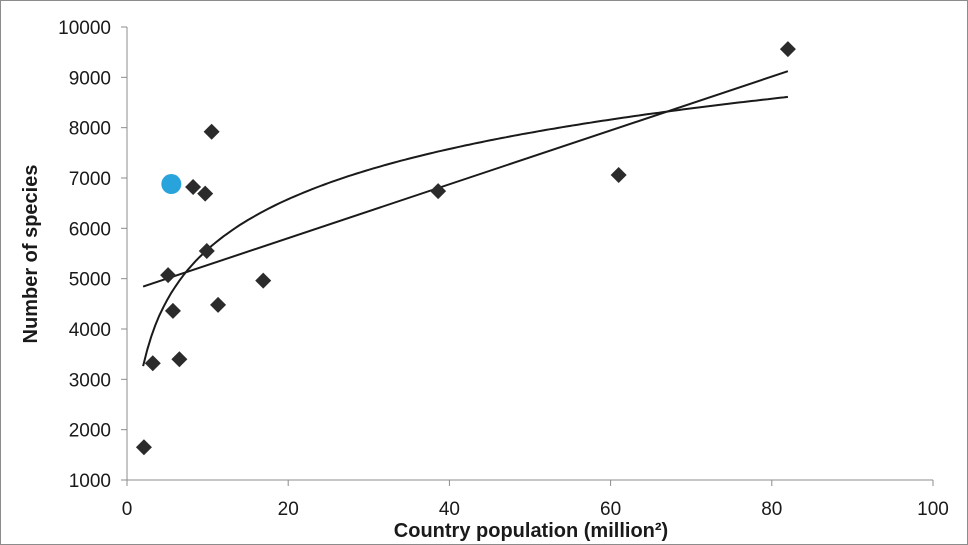 The width and height of the screenshot is (968, 545). What do you see at coordinates (449, 509) in the screenshot?
I see `x-tick-label: 40` at bounding box center [449, 509].